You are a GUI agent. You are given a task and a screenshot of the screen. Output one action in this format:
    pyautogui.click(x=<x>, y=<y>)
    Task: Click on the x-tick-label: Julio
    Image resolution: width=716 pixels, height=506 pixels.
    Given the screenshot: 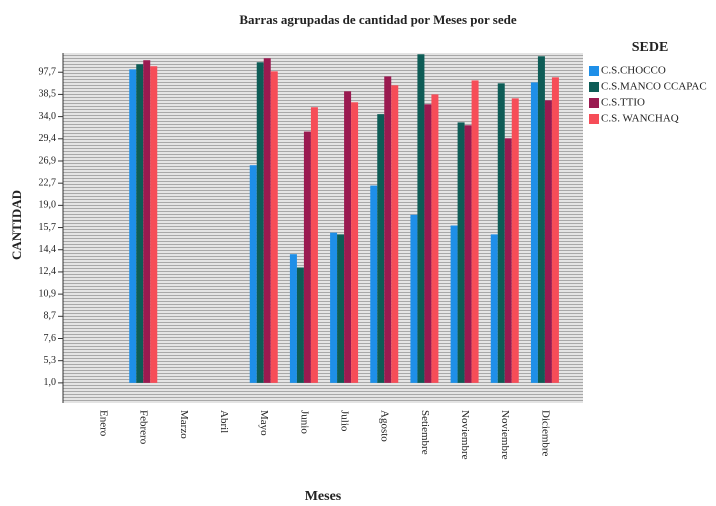 What is the action you would take?
    pyautogui.click(x=345, y=421)
    